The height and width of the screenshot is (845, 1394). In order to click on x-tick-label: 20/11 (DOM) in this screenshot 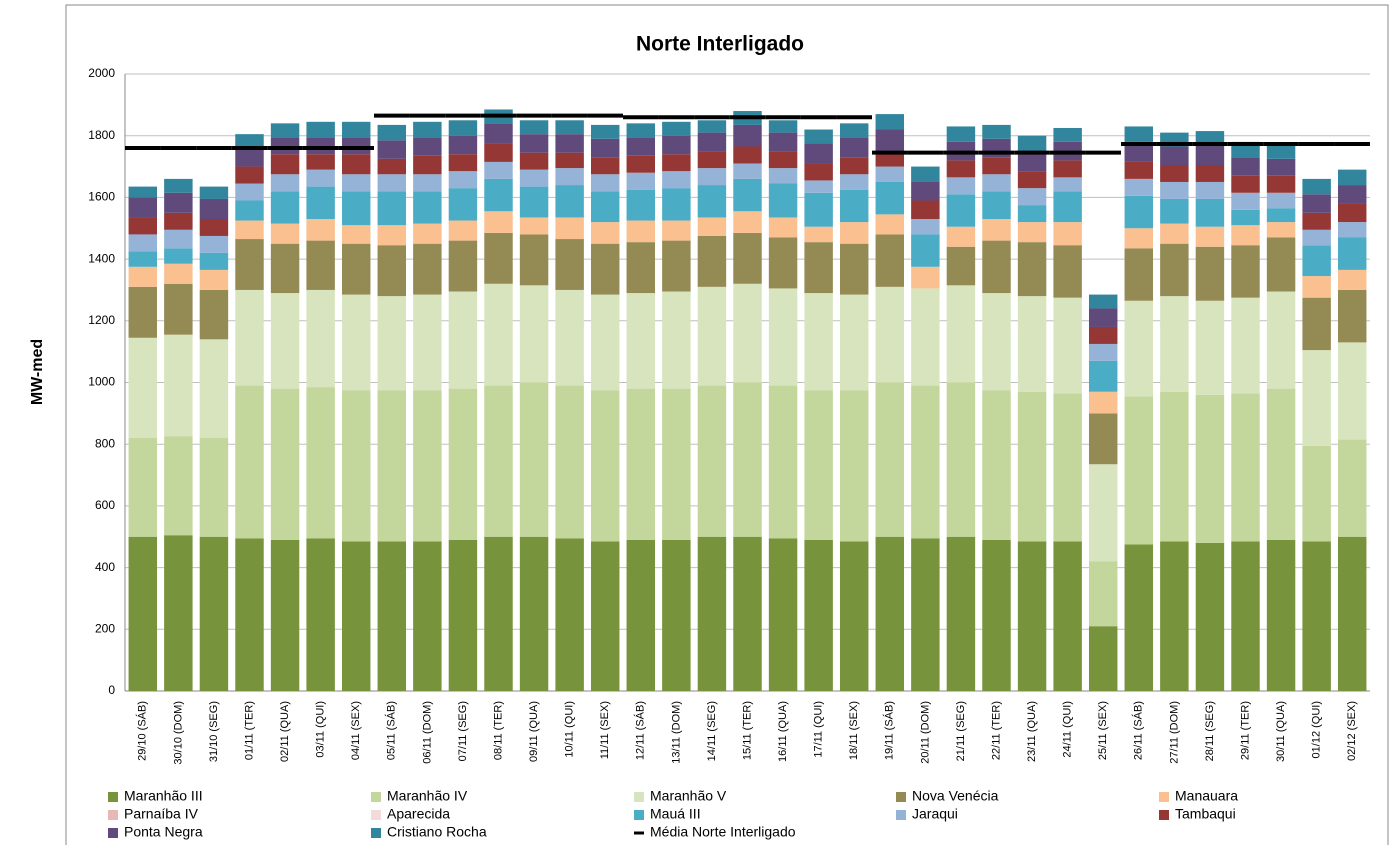, I will do `click(925, 732)`.